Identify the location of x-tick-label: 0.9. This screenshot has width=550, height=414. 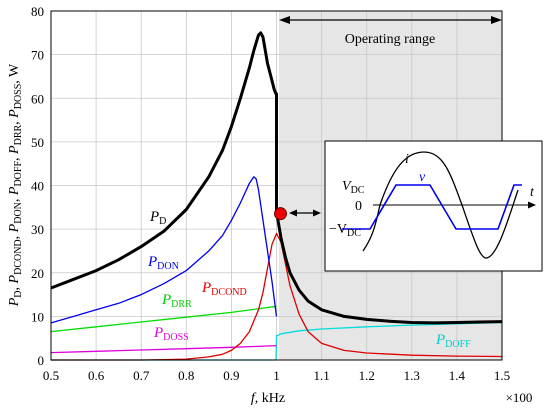
(231, 375).